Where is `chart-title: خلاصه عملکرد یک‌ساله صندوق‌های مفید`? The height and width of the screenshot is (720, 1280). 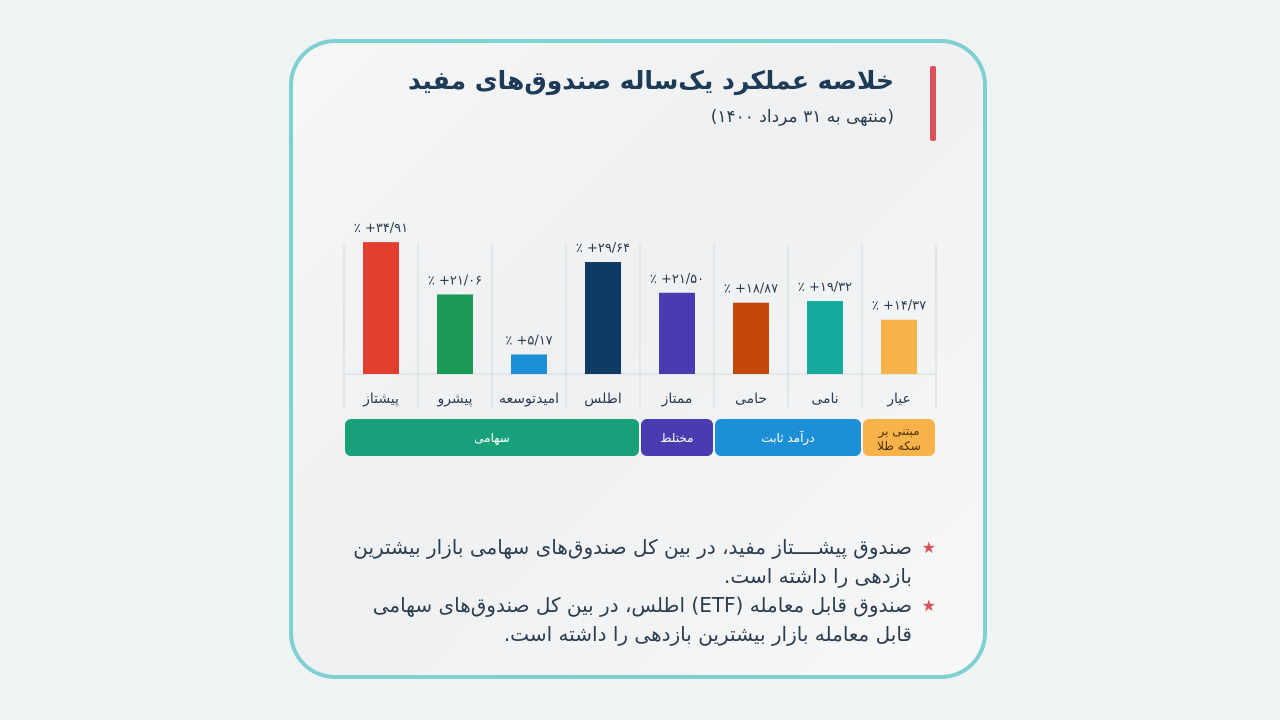
chart-title: خلاصه عملکرد یک‌ساله صندوق‌های مفید is located at coordinates (650, 80).